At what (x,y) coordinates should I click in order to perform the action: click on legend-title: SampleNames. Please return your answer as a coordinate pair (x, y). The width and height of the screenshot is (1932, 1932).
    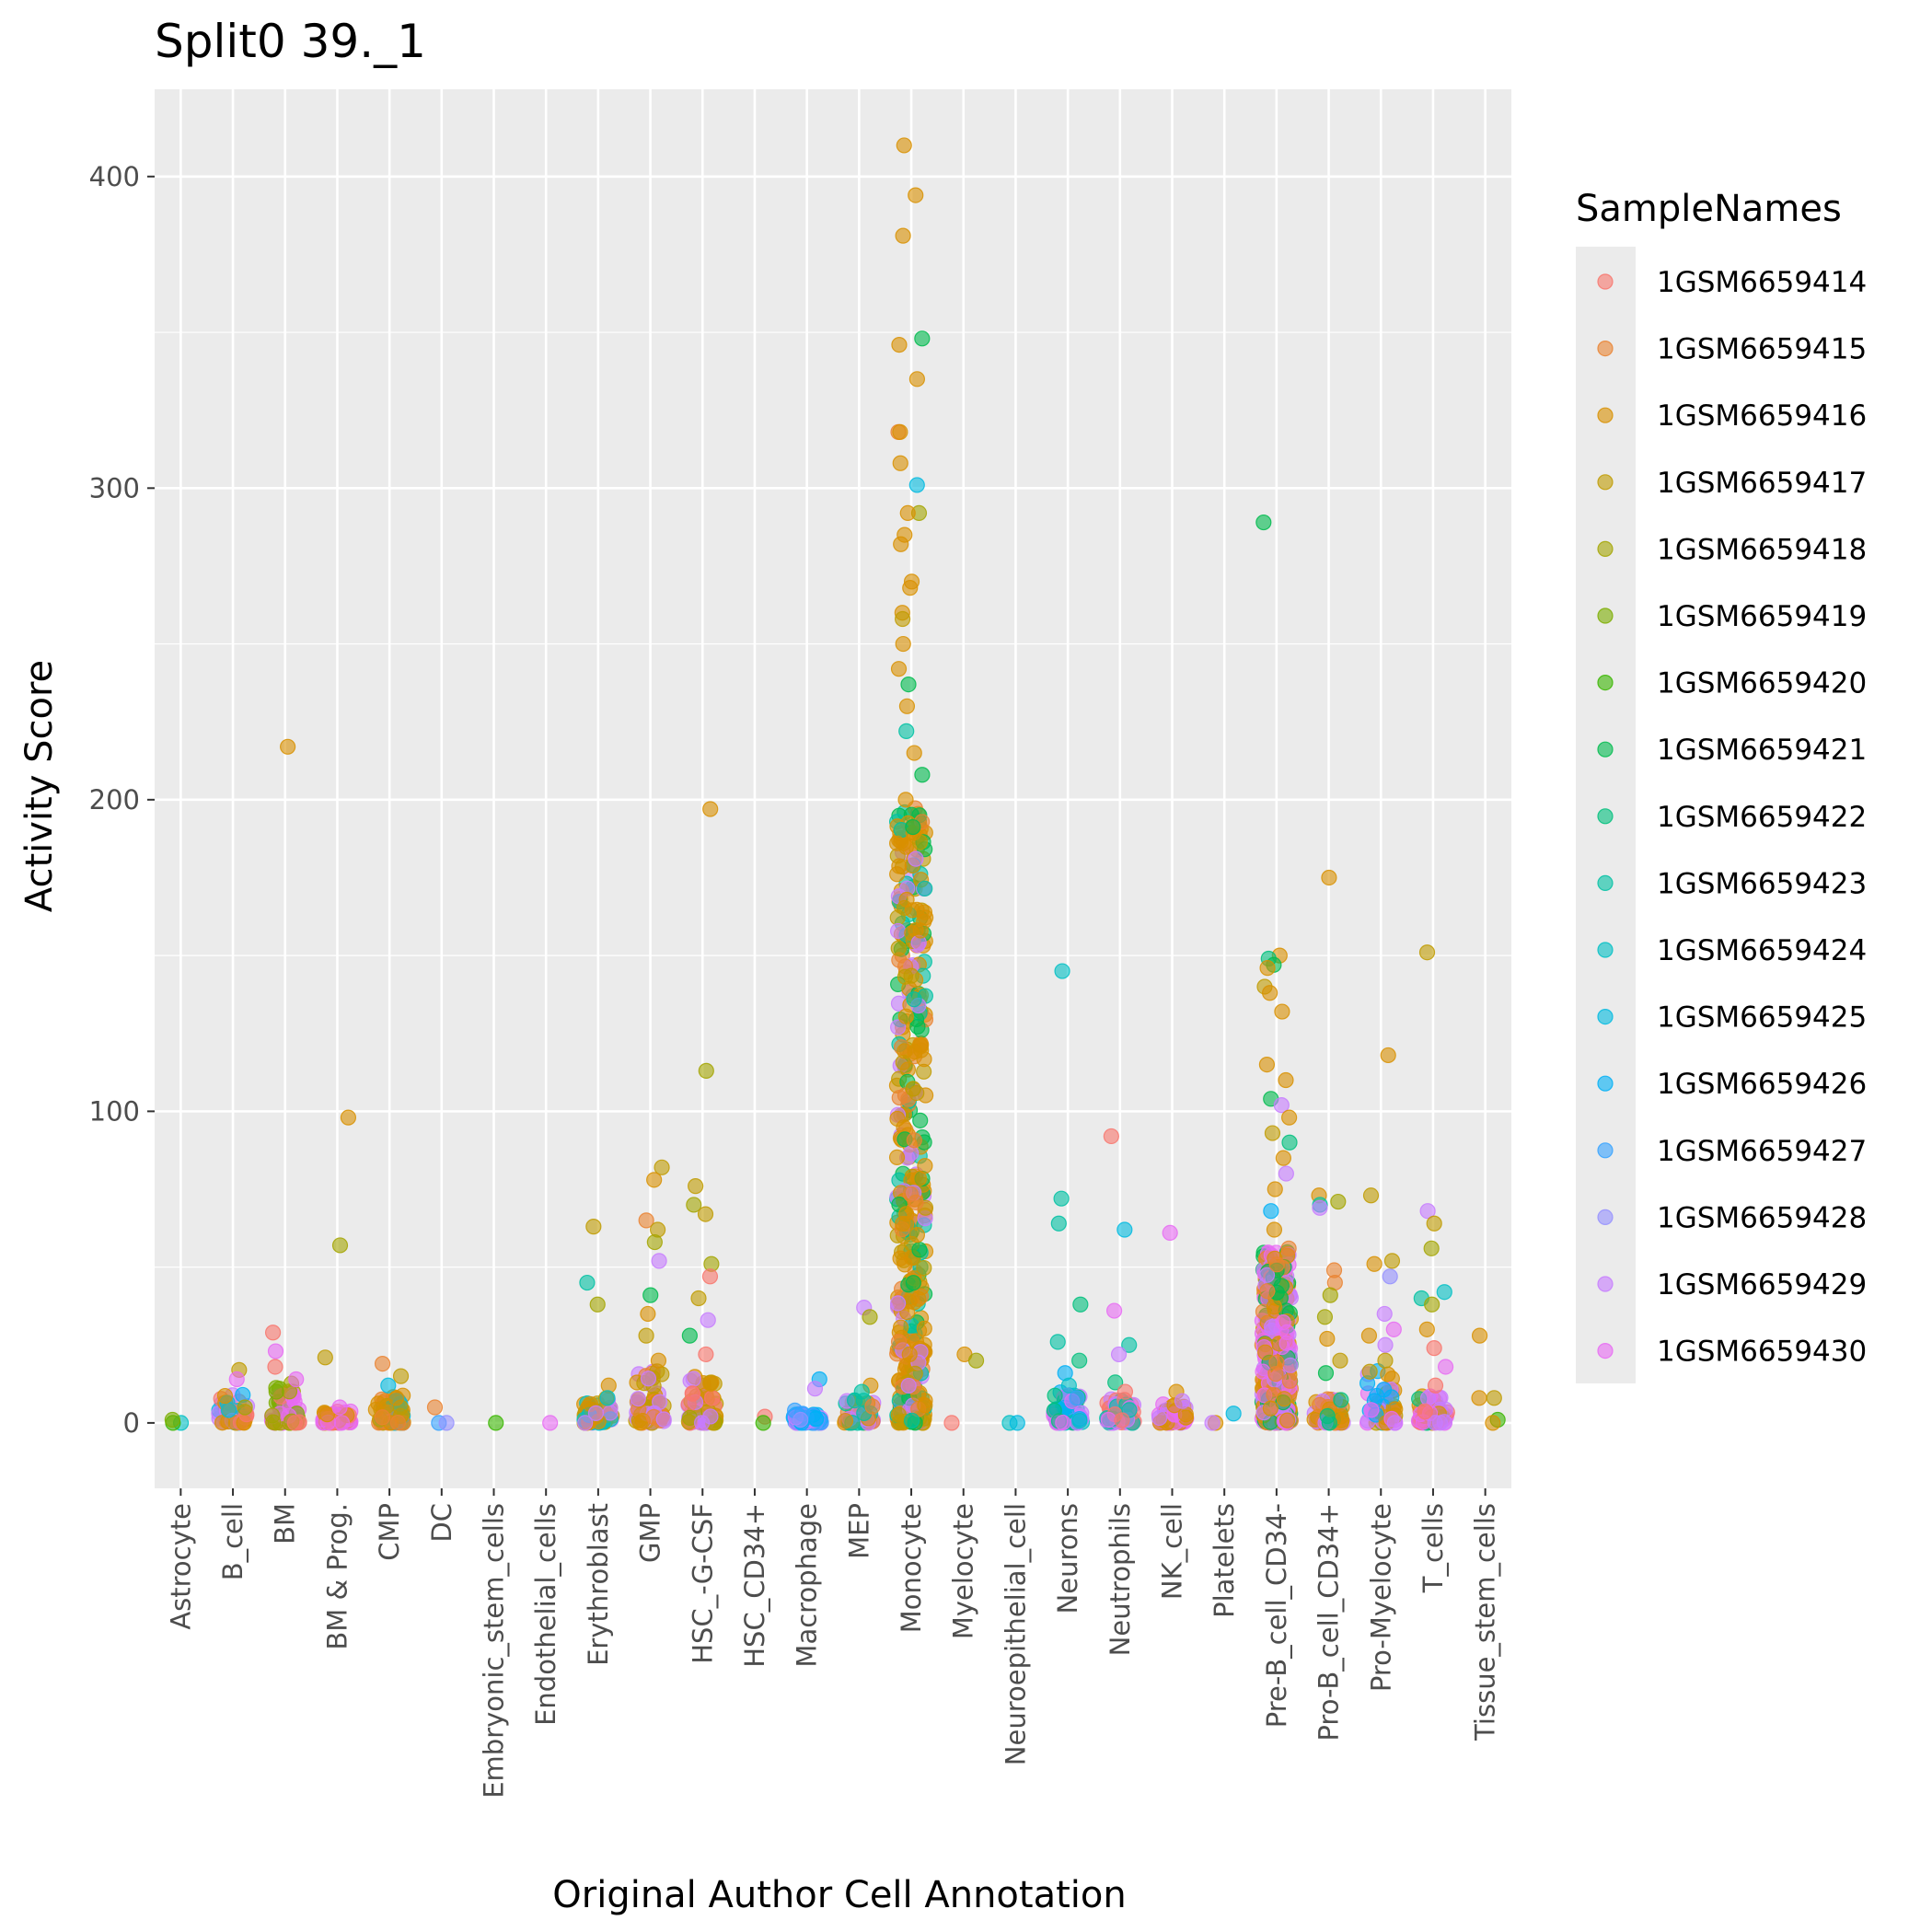
    Looking at the image, I should click on (1709, 209).